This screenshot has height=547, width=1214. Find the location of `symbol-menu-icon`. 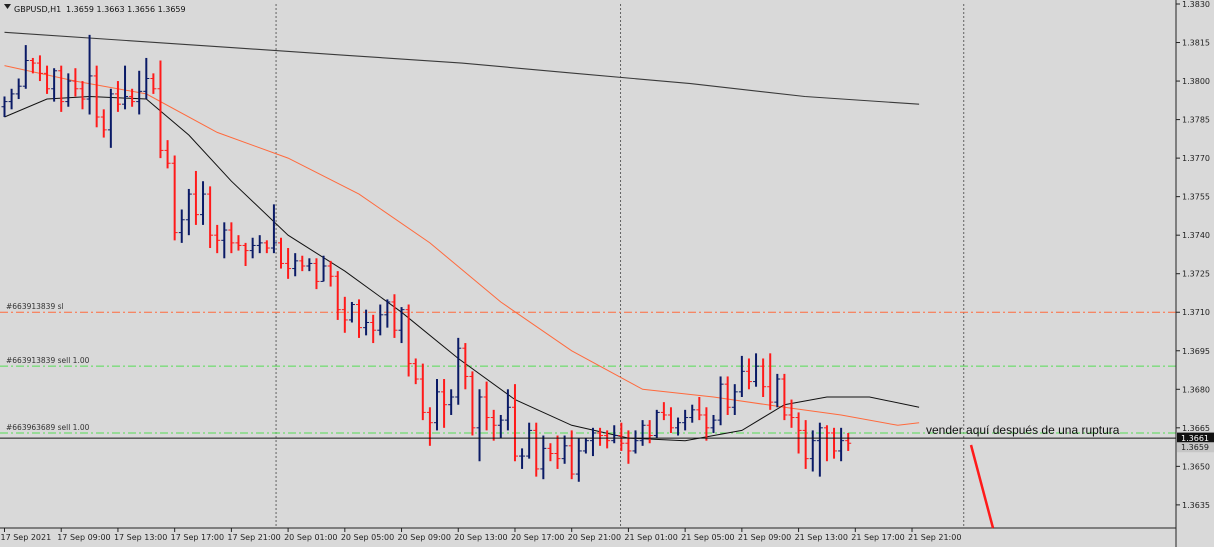

symbol-menu-icon is located at coordinates (7, 6).